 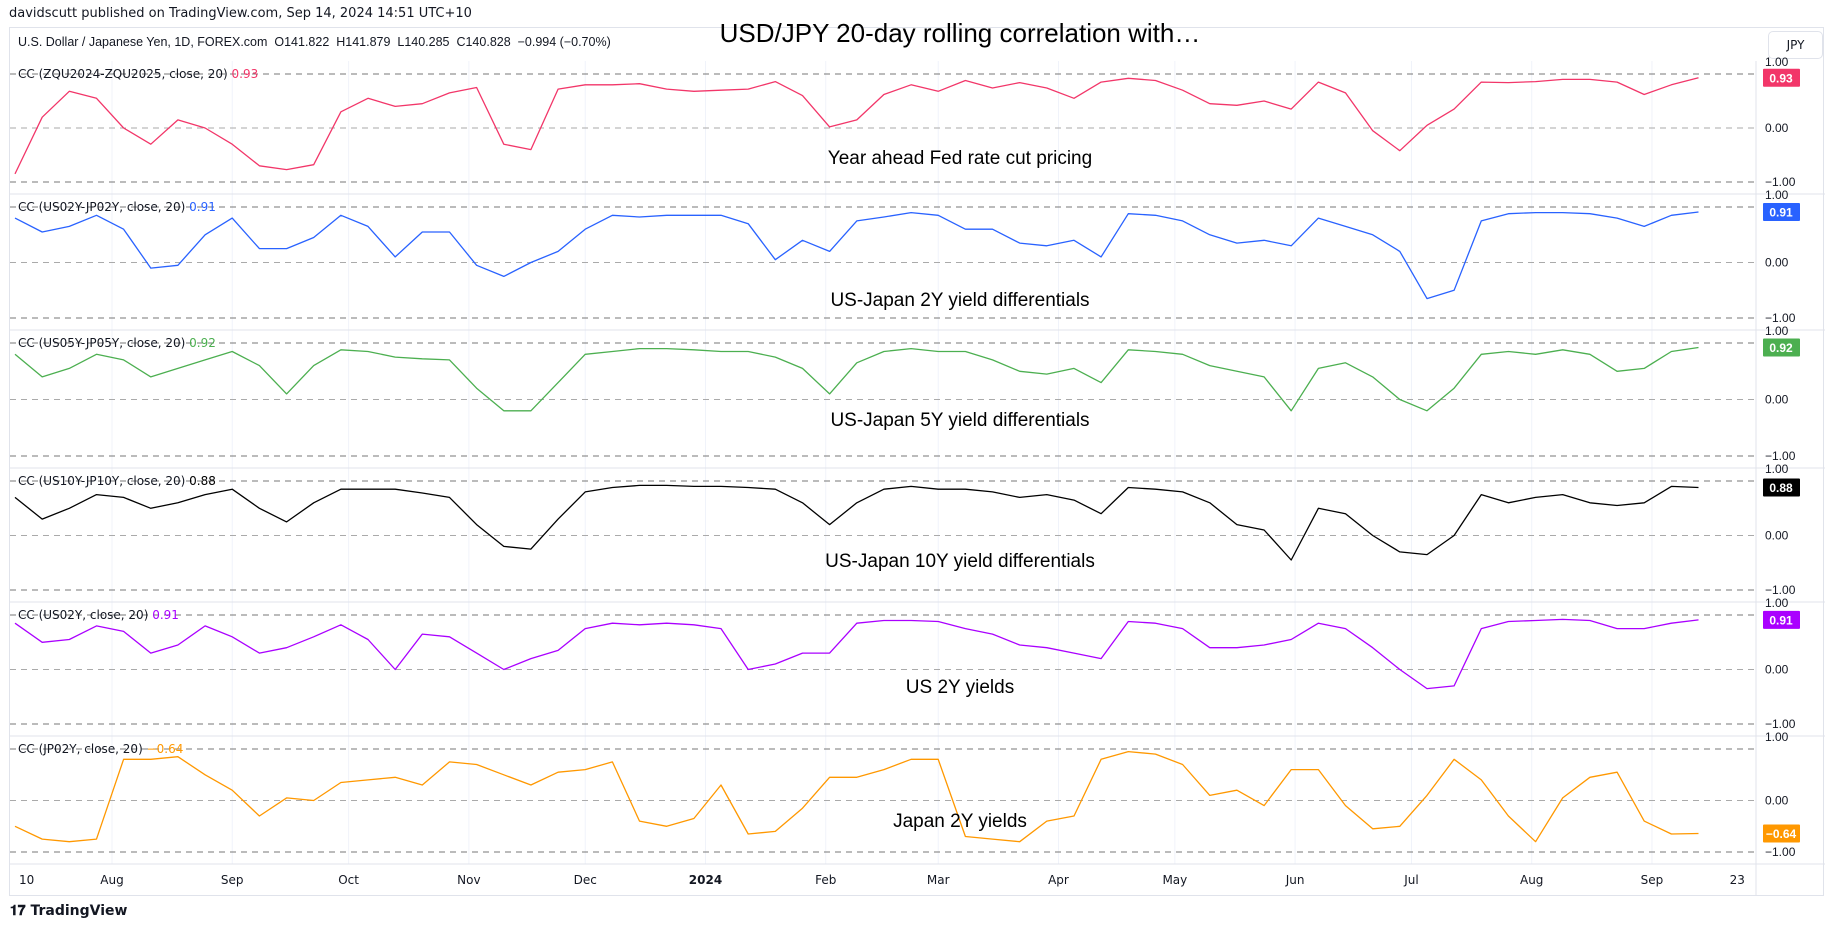 I want to click on currency-button: JPY, so click(x=1795, y=45).